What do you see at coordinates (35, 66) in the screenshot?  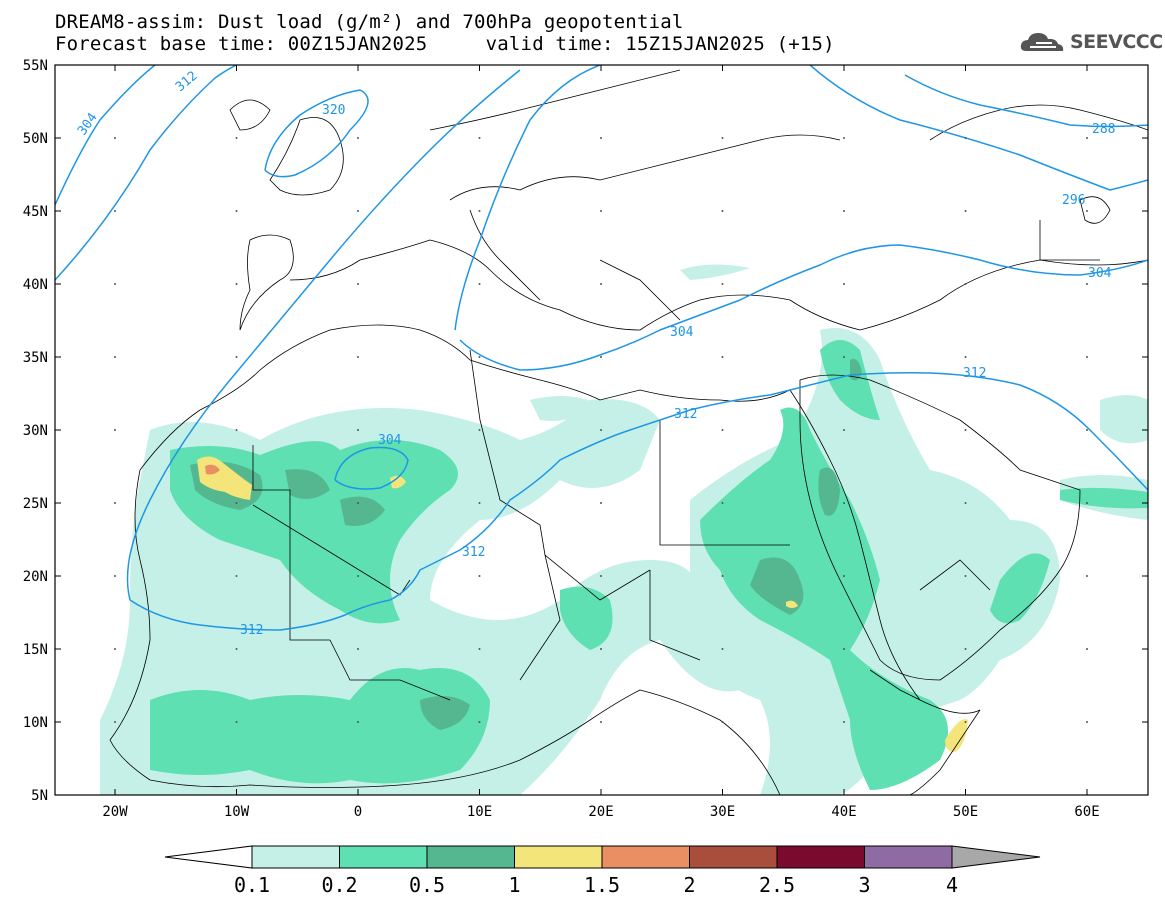 I see `latitude-label: 55N` at bounding box center [35, 66].